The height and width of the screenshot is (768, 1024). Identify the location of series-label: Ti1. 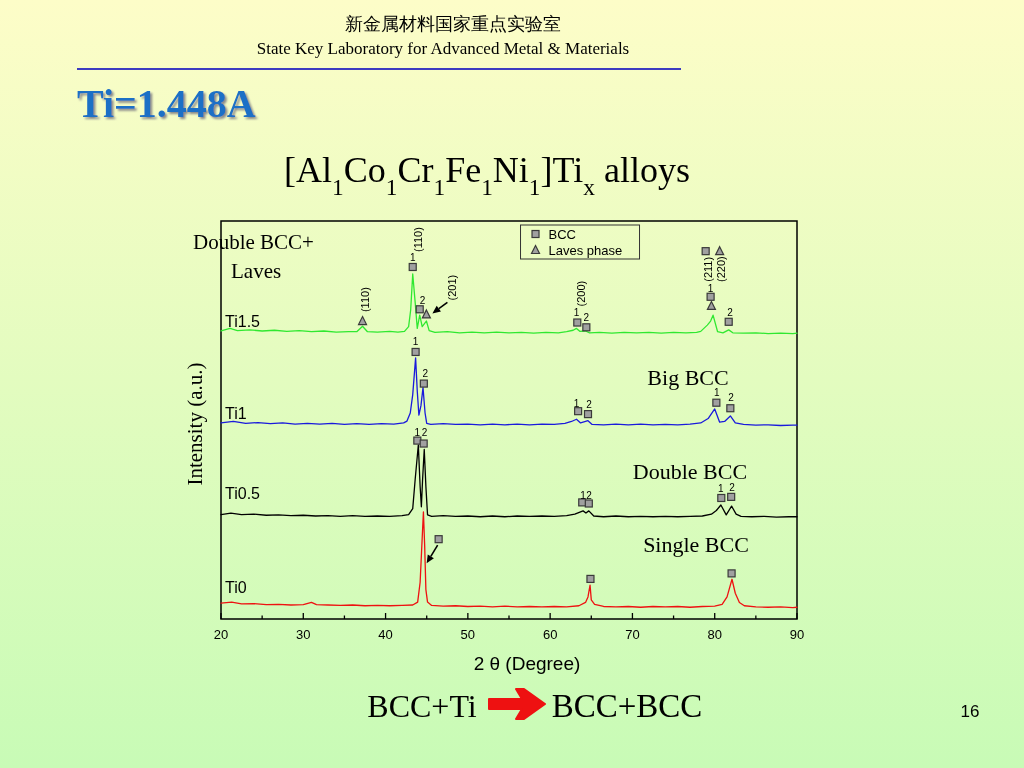
(236, 413).